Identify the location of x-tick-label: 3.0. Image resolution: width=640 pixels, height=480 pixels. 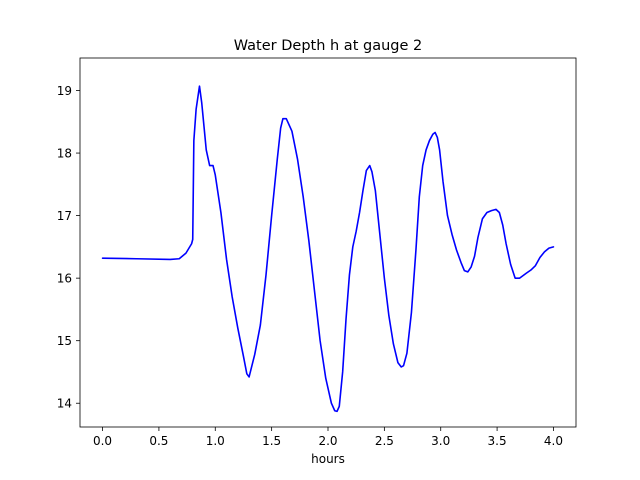
(440, 441).